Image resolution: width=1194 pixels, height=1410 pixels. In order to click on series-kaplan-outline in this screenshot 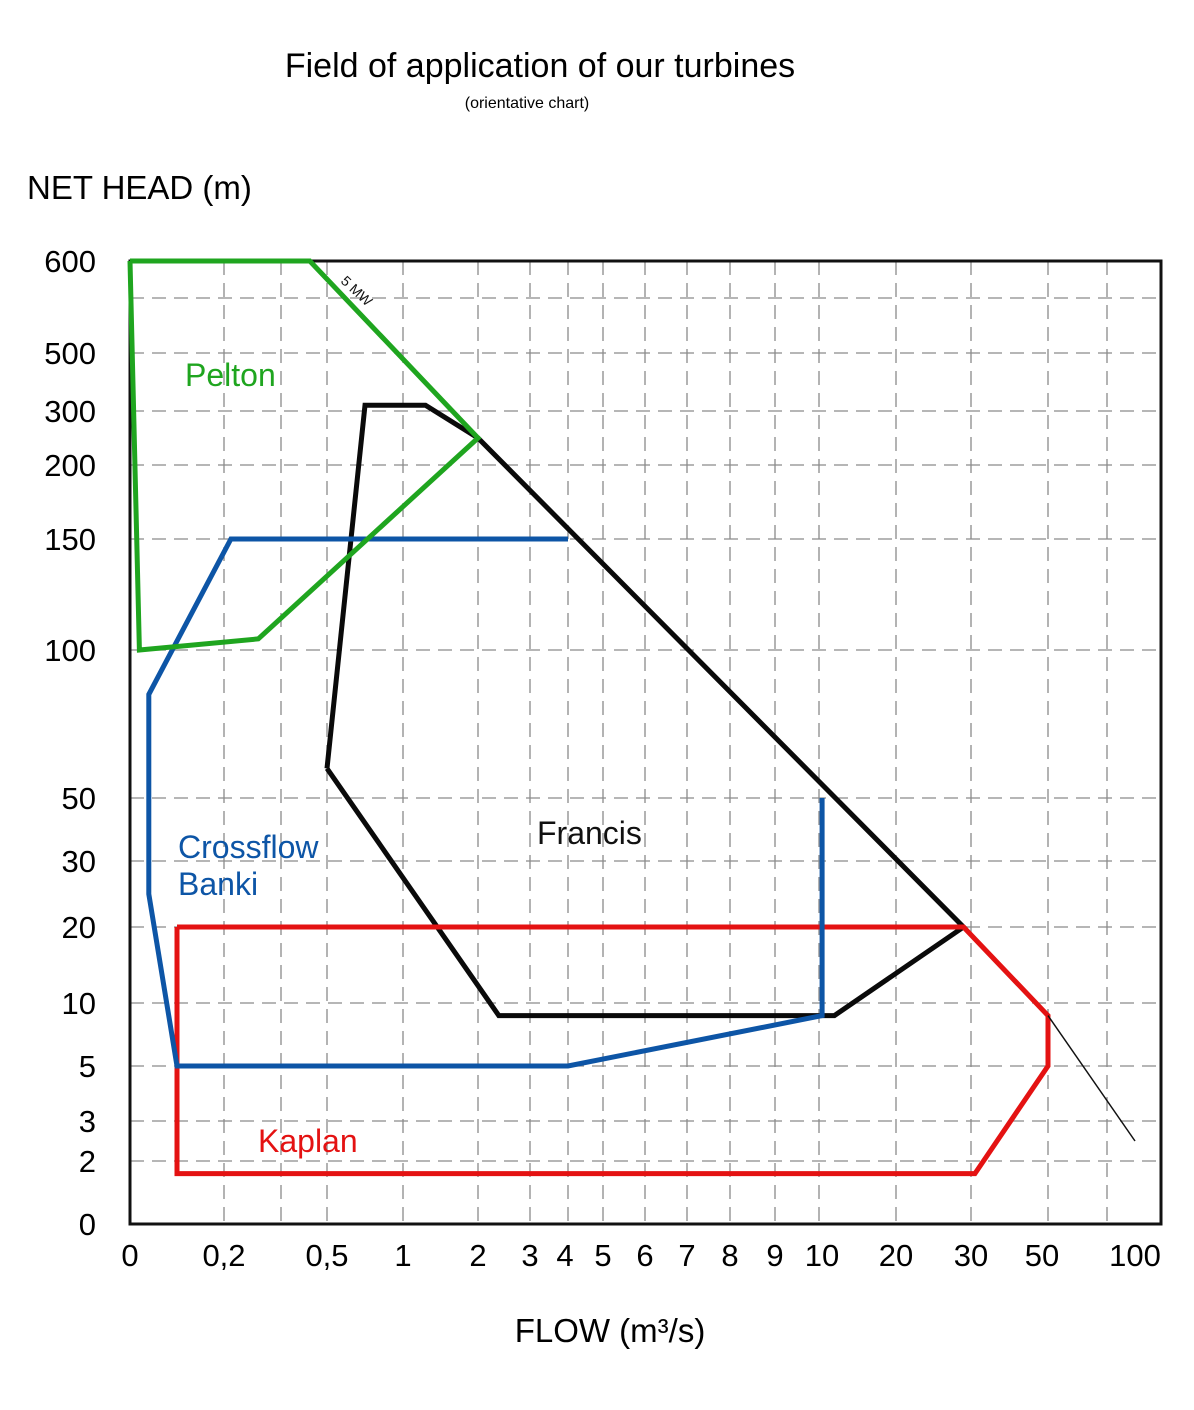, I will do `click(612, 1050)`.